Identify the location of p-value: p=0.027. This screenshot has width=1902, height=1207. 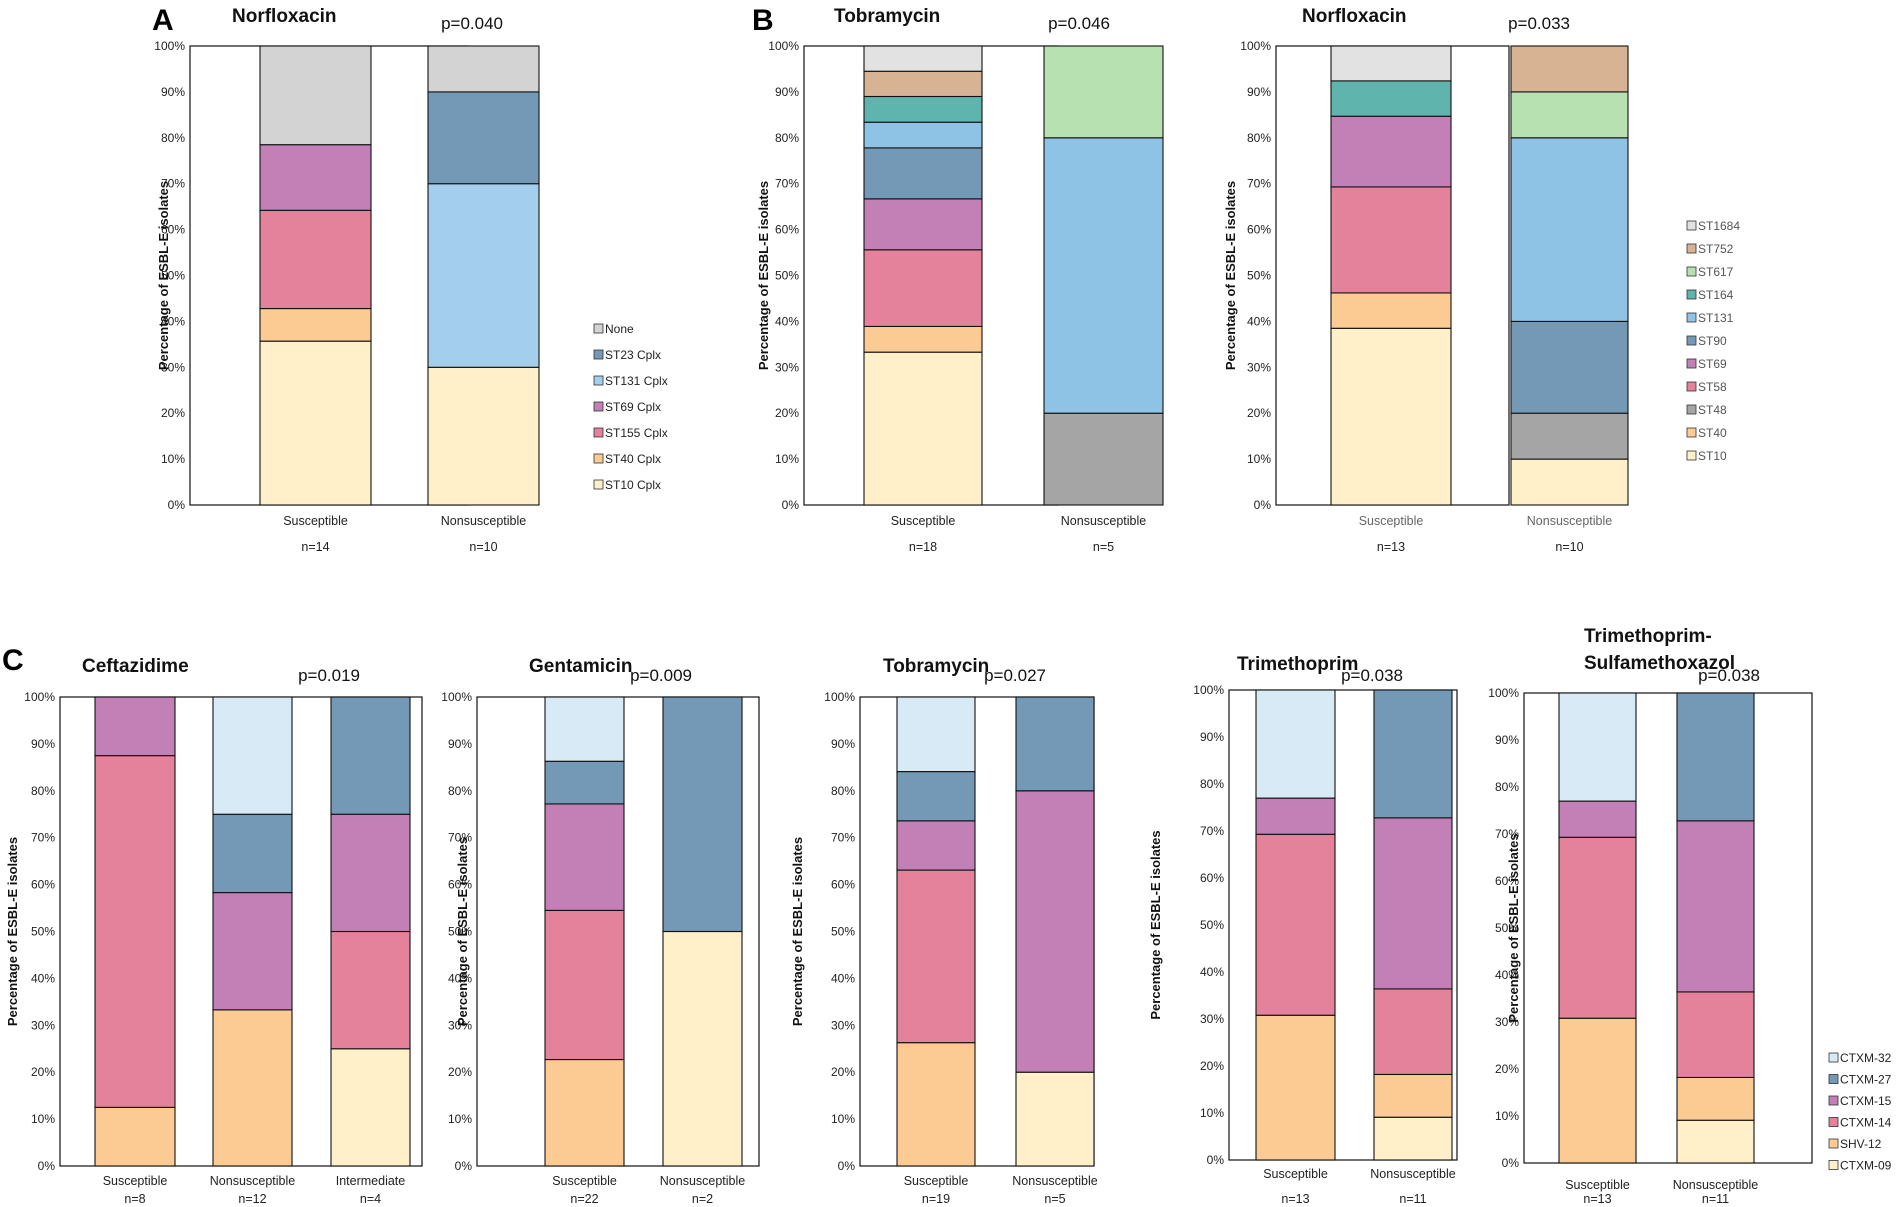
(1015, 675).